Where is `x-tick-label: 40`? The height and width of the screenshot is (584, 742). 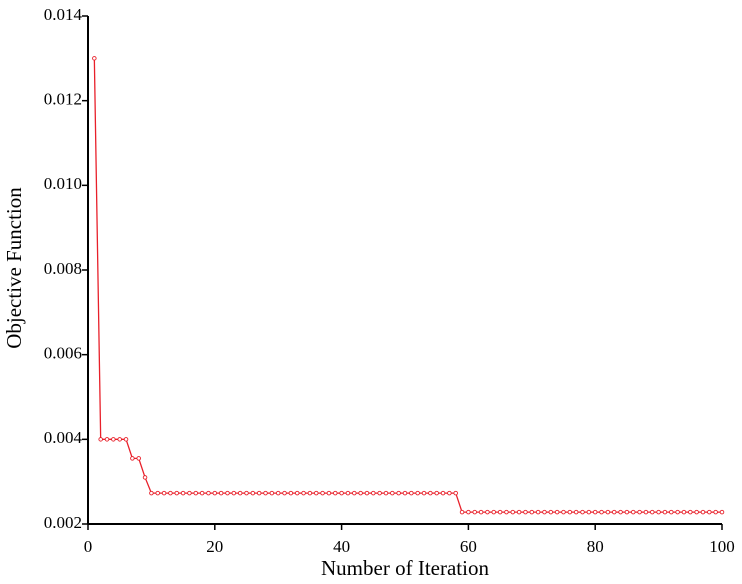 x-tick-label: 40 is located at coordinates (341, 546).